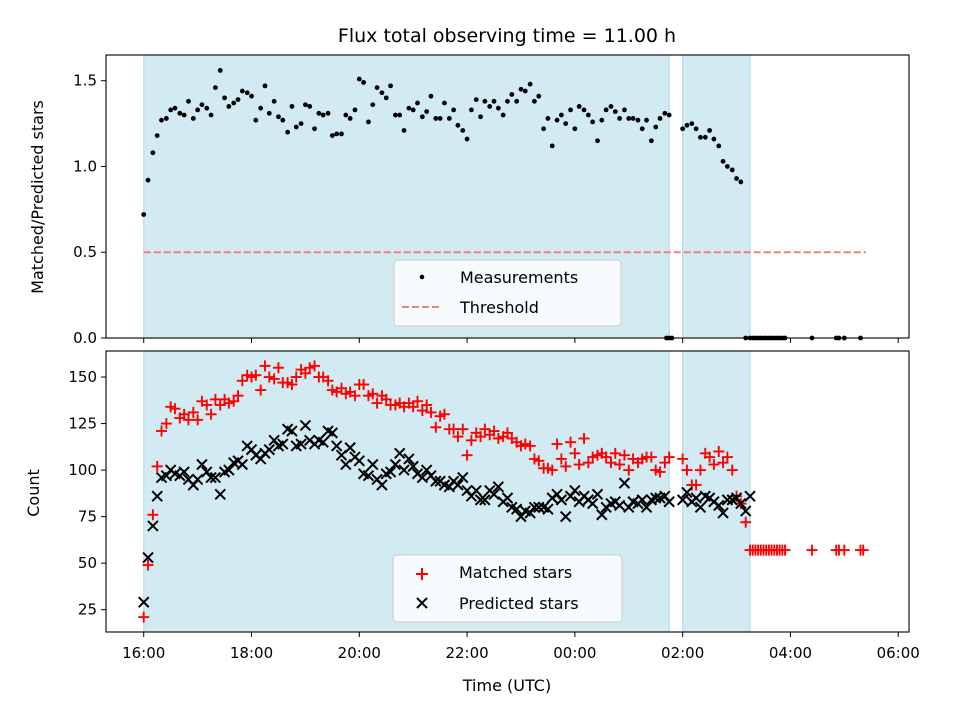 The width and height of the screenshot is (960, 720). I want to click on top-y-tick-label: 0.5, so click(85, 252).